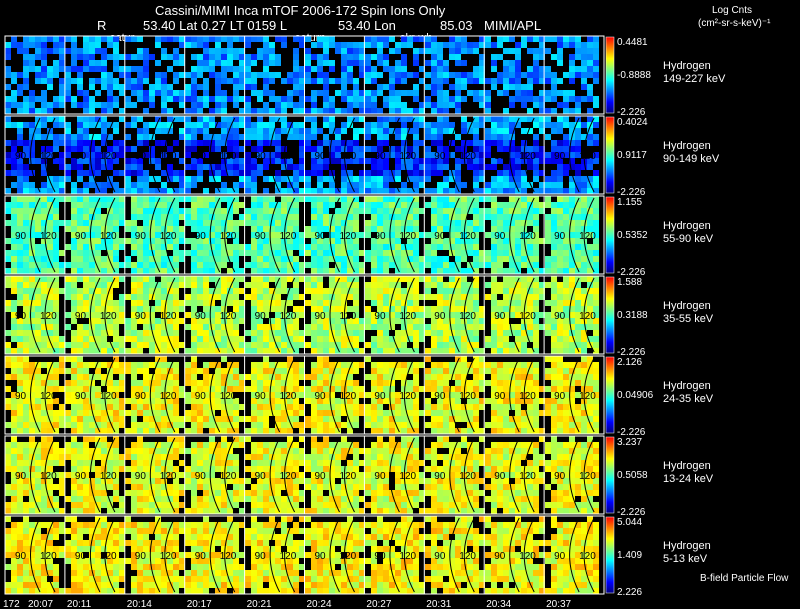 This screenshot has height=609, width=800. I want to click on pitch-angle-contour, so click(230, 315).